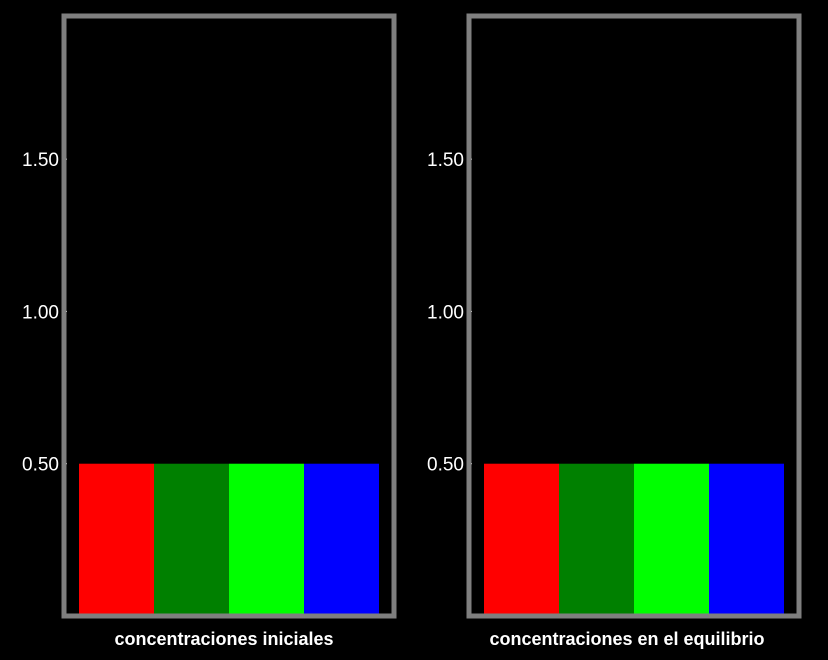 This screenshot has height=660, width=828. Describe the element at coordinates (223, 639) in the screenshot. I see `panel-initial-title: concentraciones iniciales` at that location.